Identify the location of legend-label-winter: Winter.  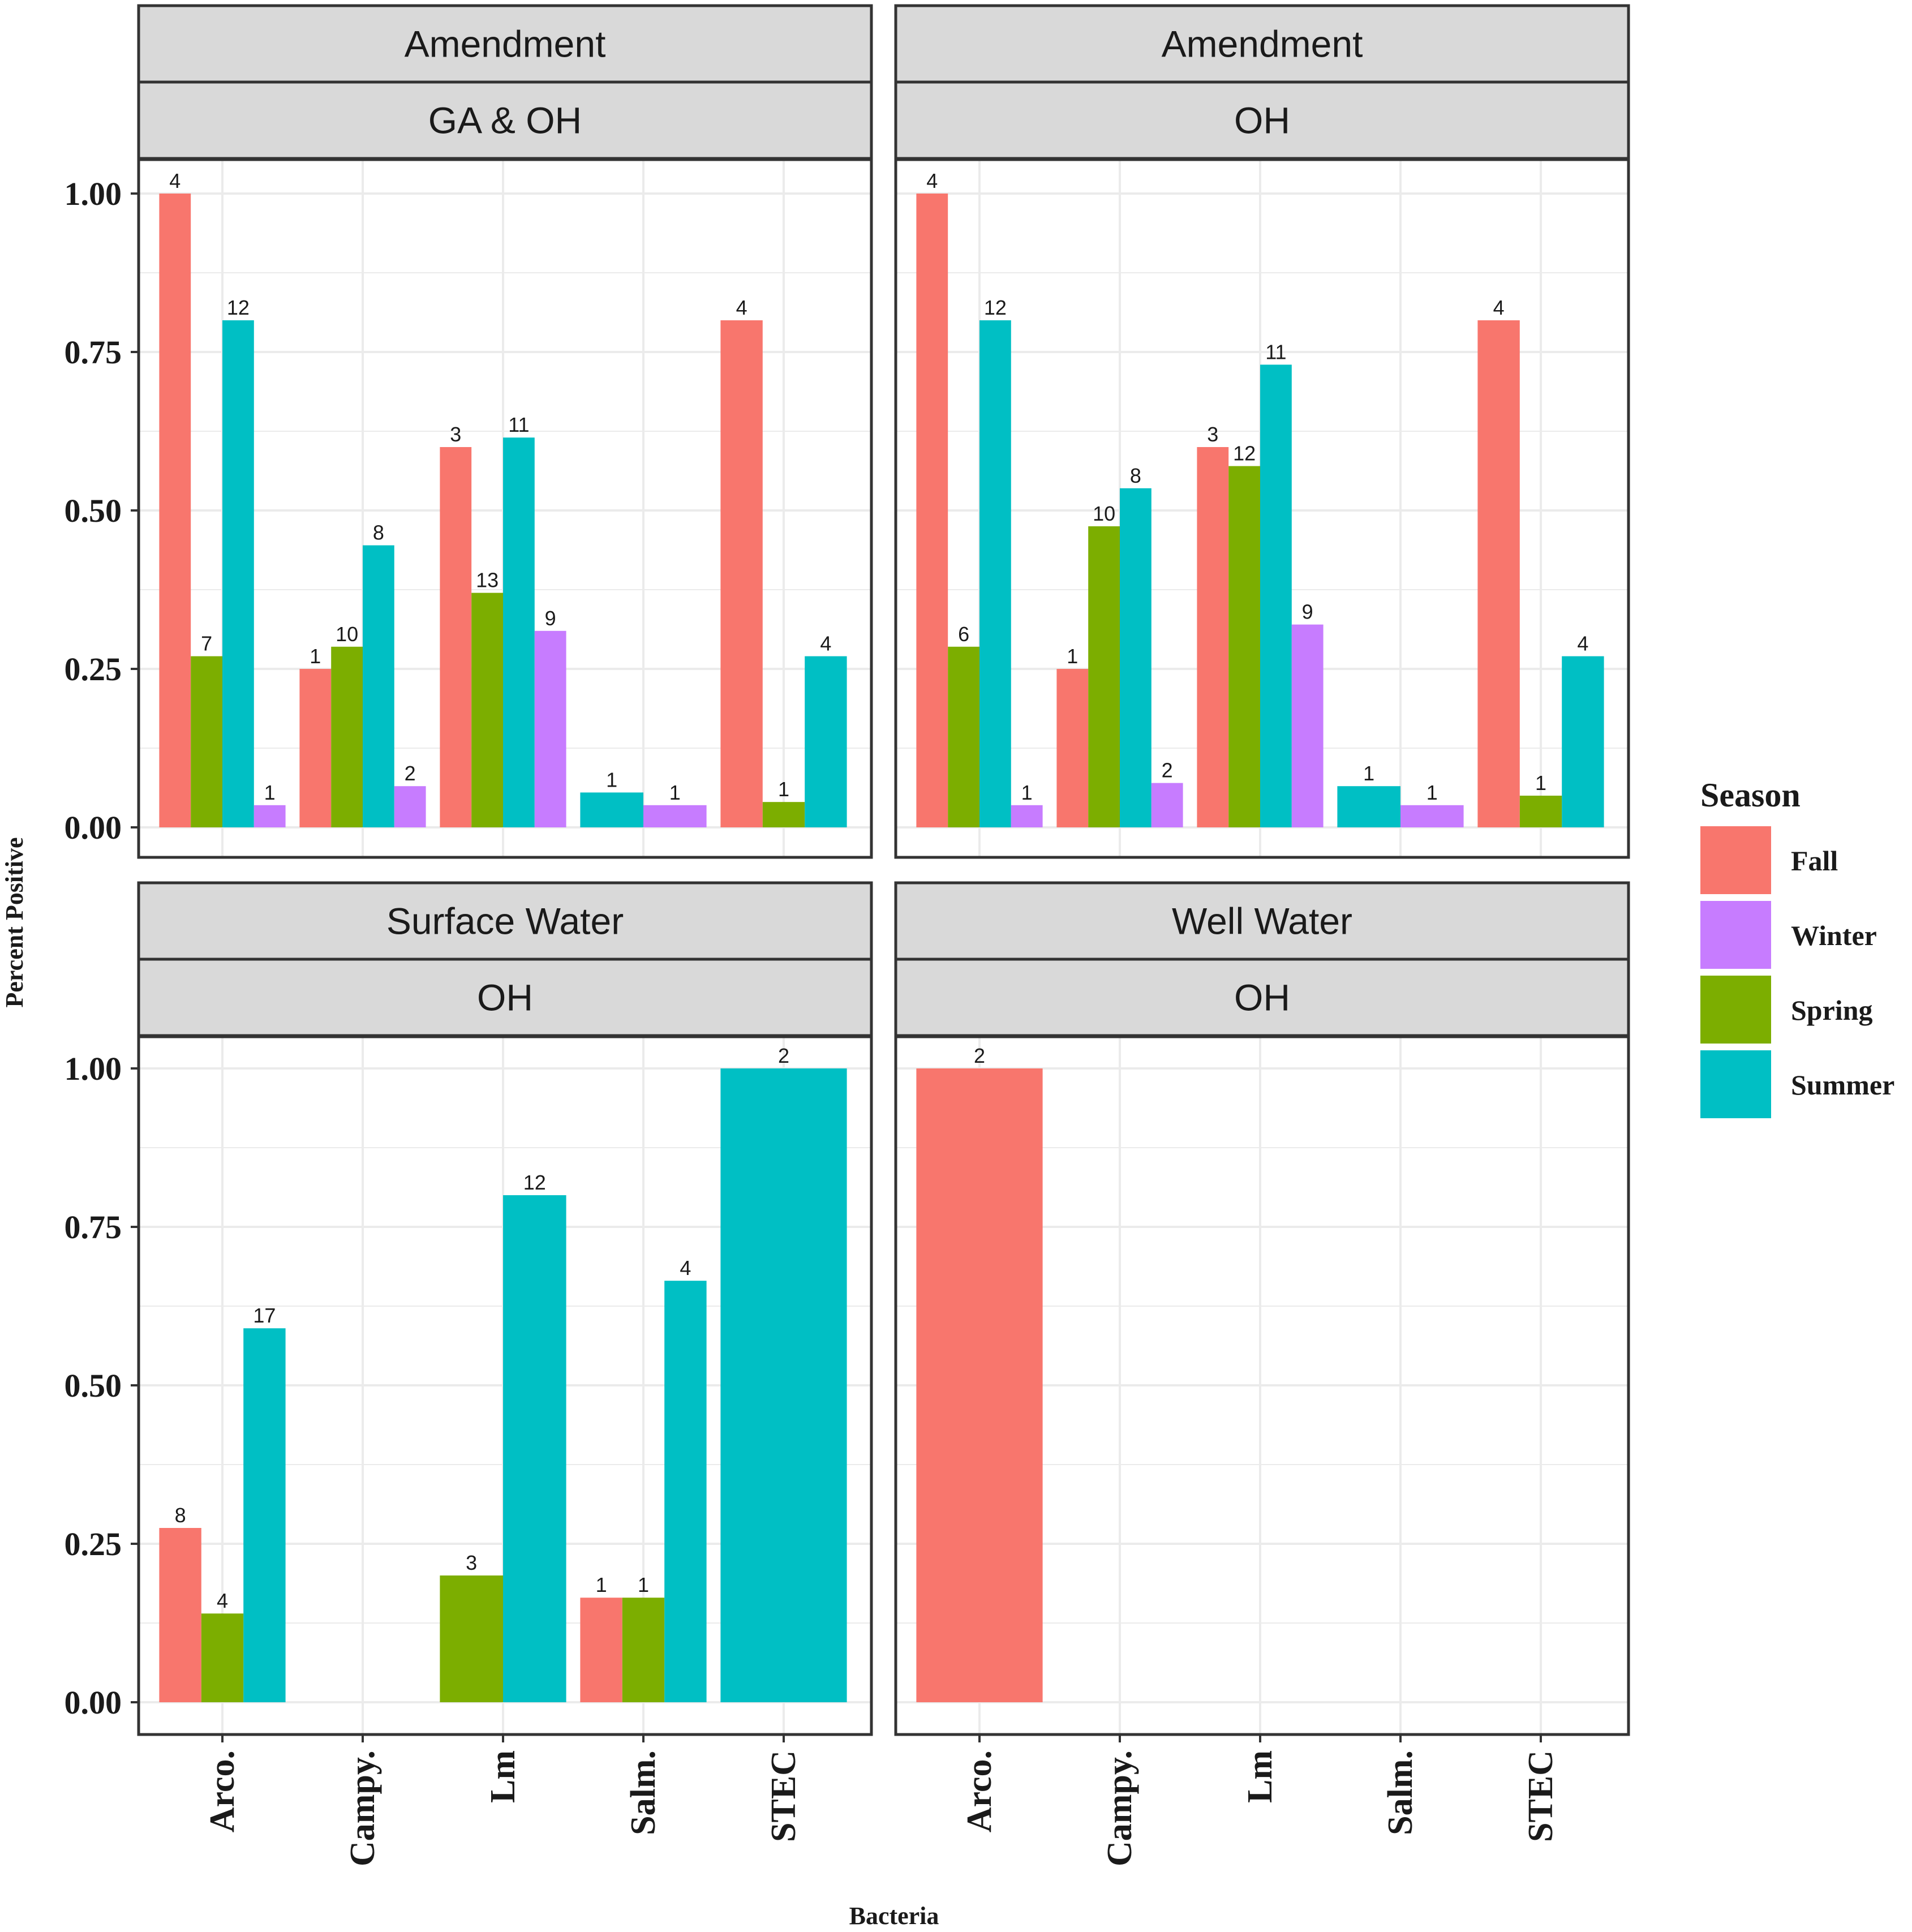
(1834, 935).